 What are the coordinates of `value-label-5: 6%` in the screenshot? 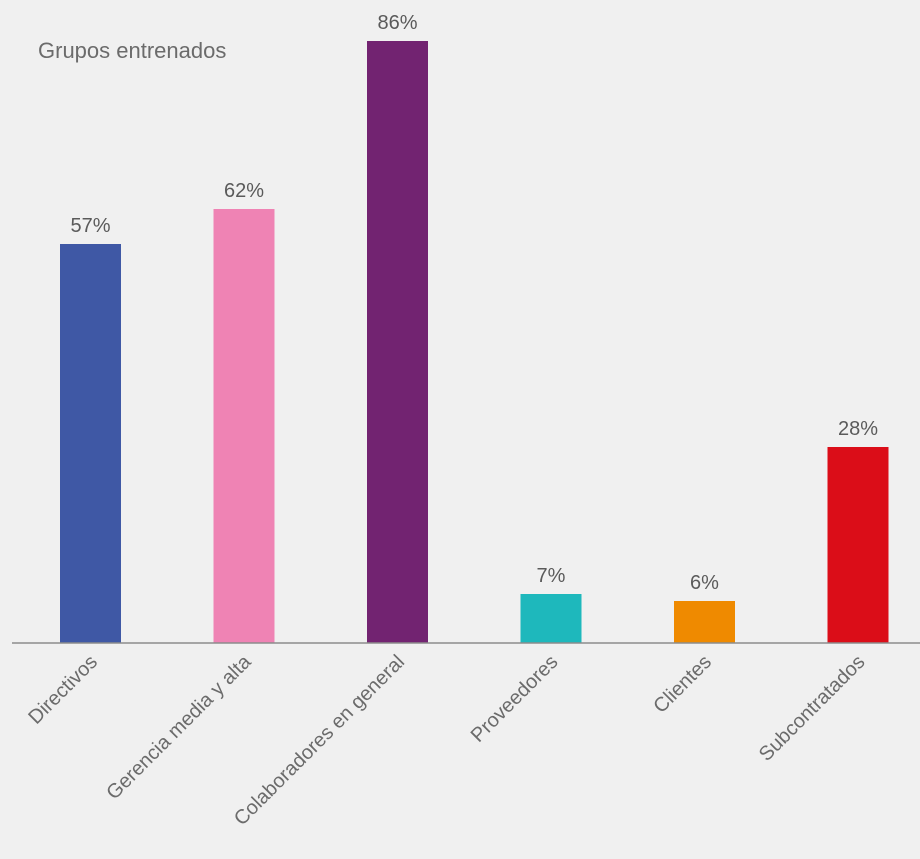 It's located at (704, 583).